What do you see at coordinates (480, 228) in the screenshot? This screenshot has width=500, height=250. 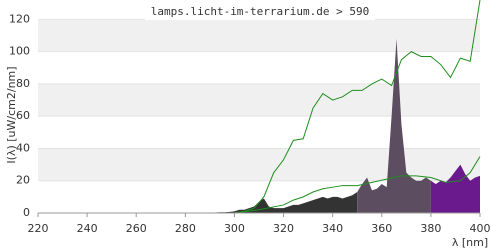 I see `x-tick-label: 400` at bounding box center [480, 228].